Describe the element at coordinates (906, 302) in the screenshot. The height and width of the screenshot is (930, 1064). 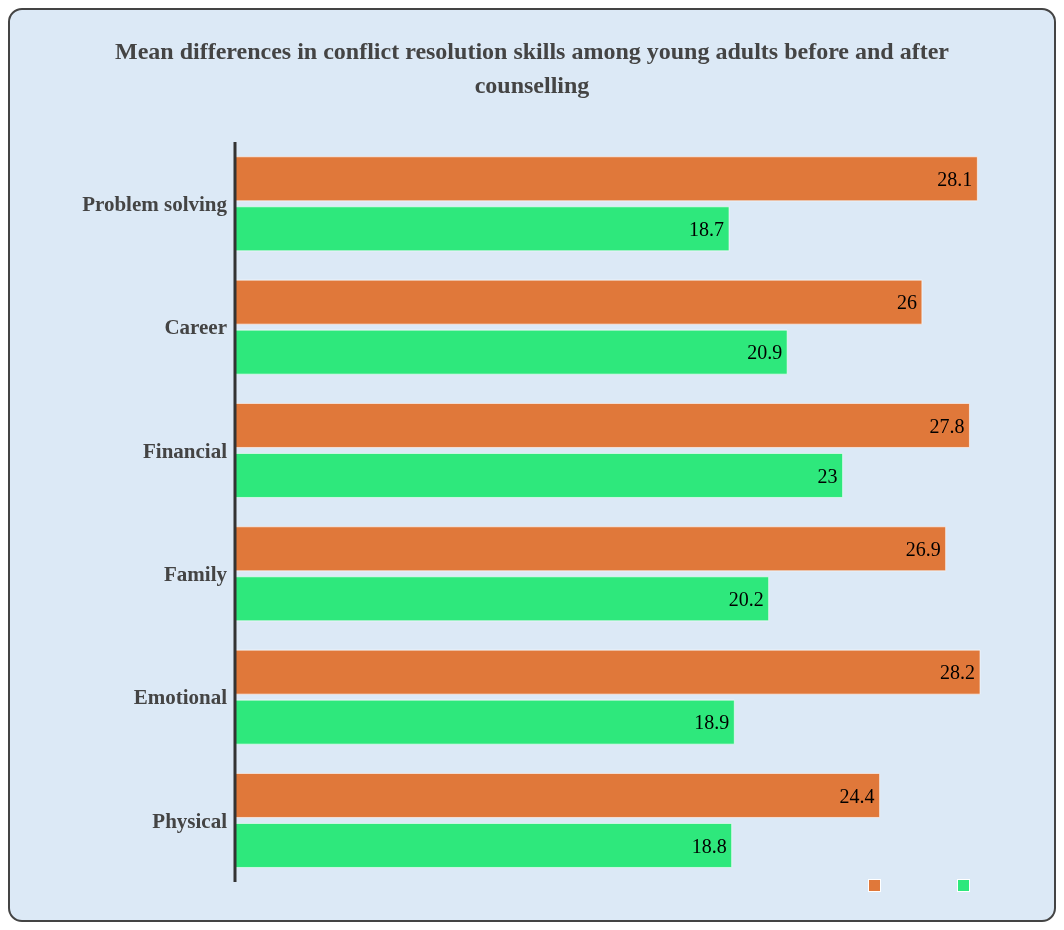
I see `data-label: 26` at that location.